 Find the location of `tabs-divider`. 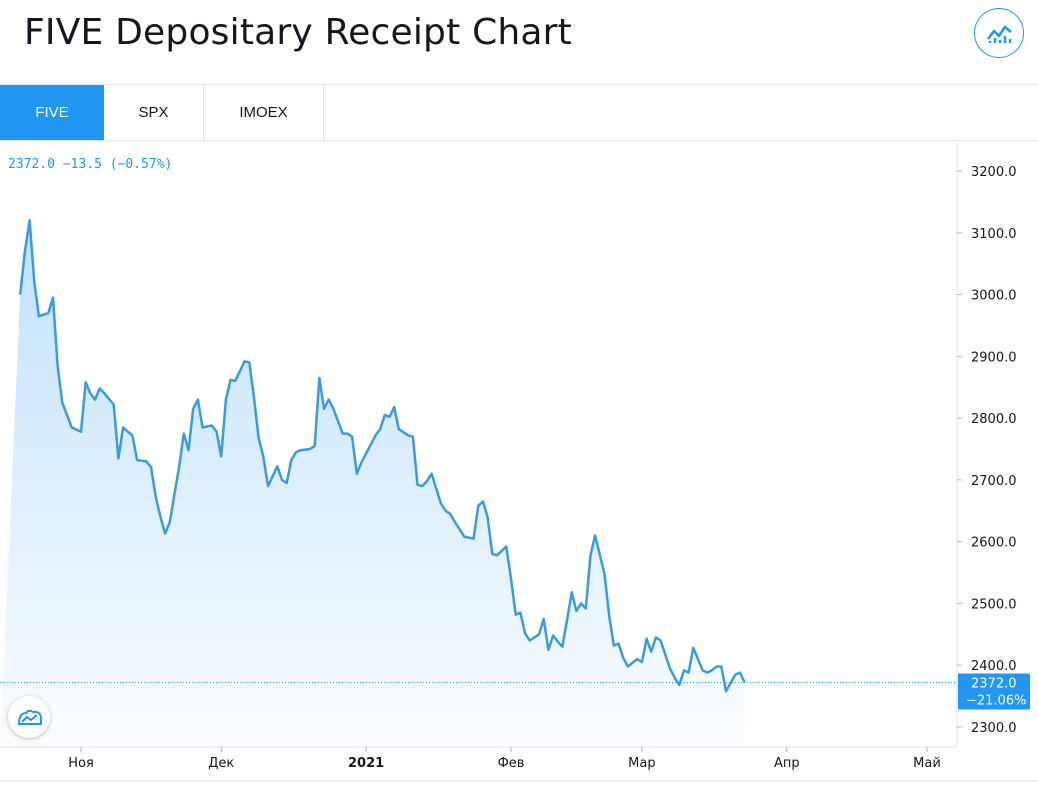

tabs-divider is located at coordinates (519, 140).